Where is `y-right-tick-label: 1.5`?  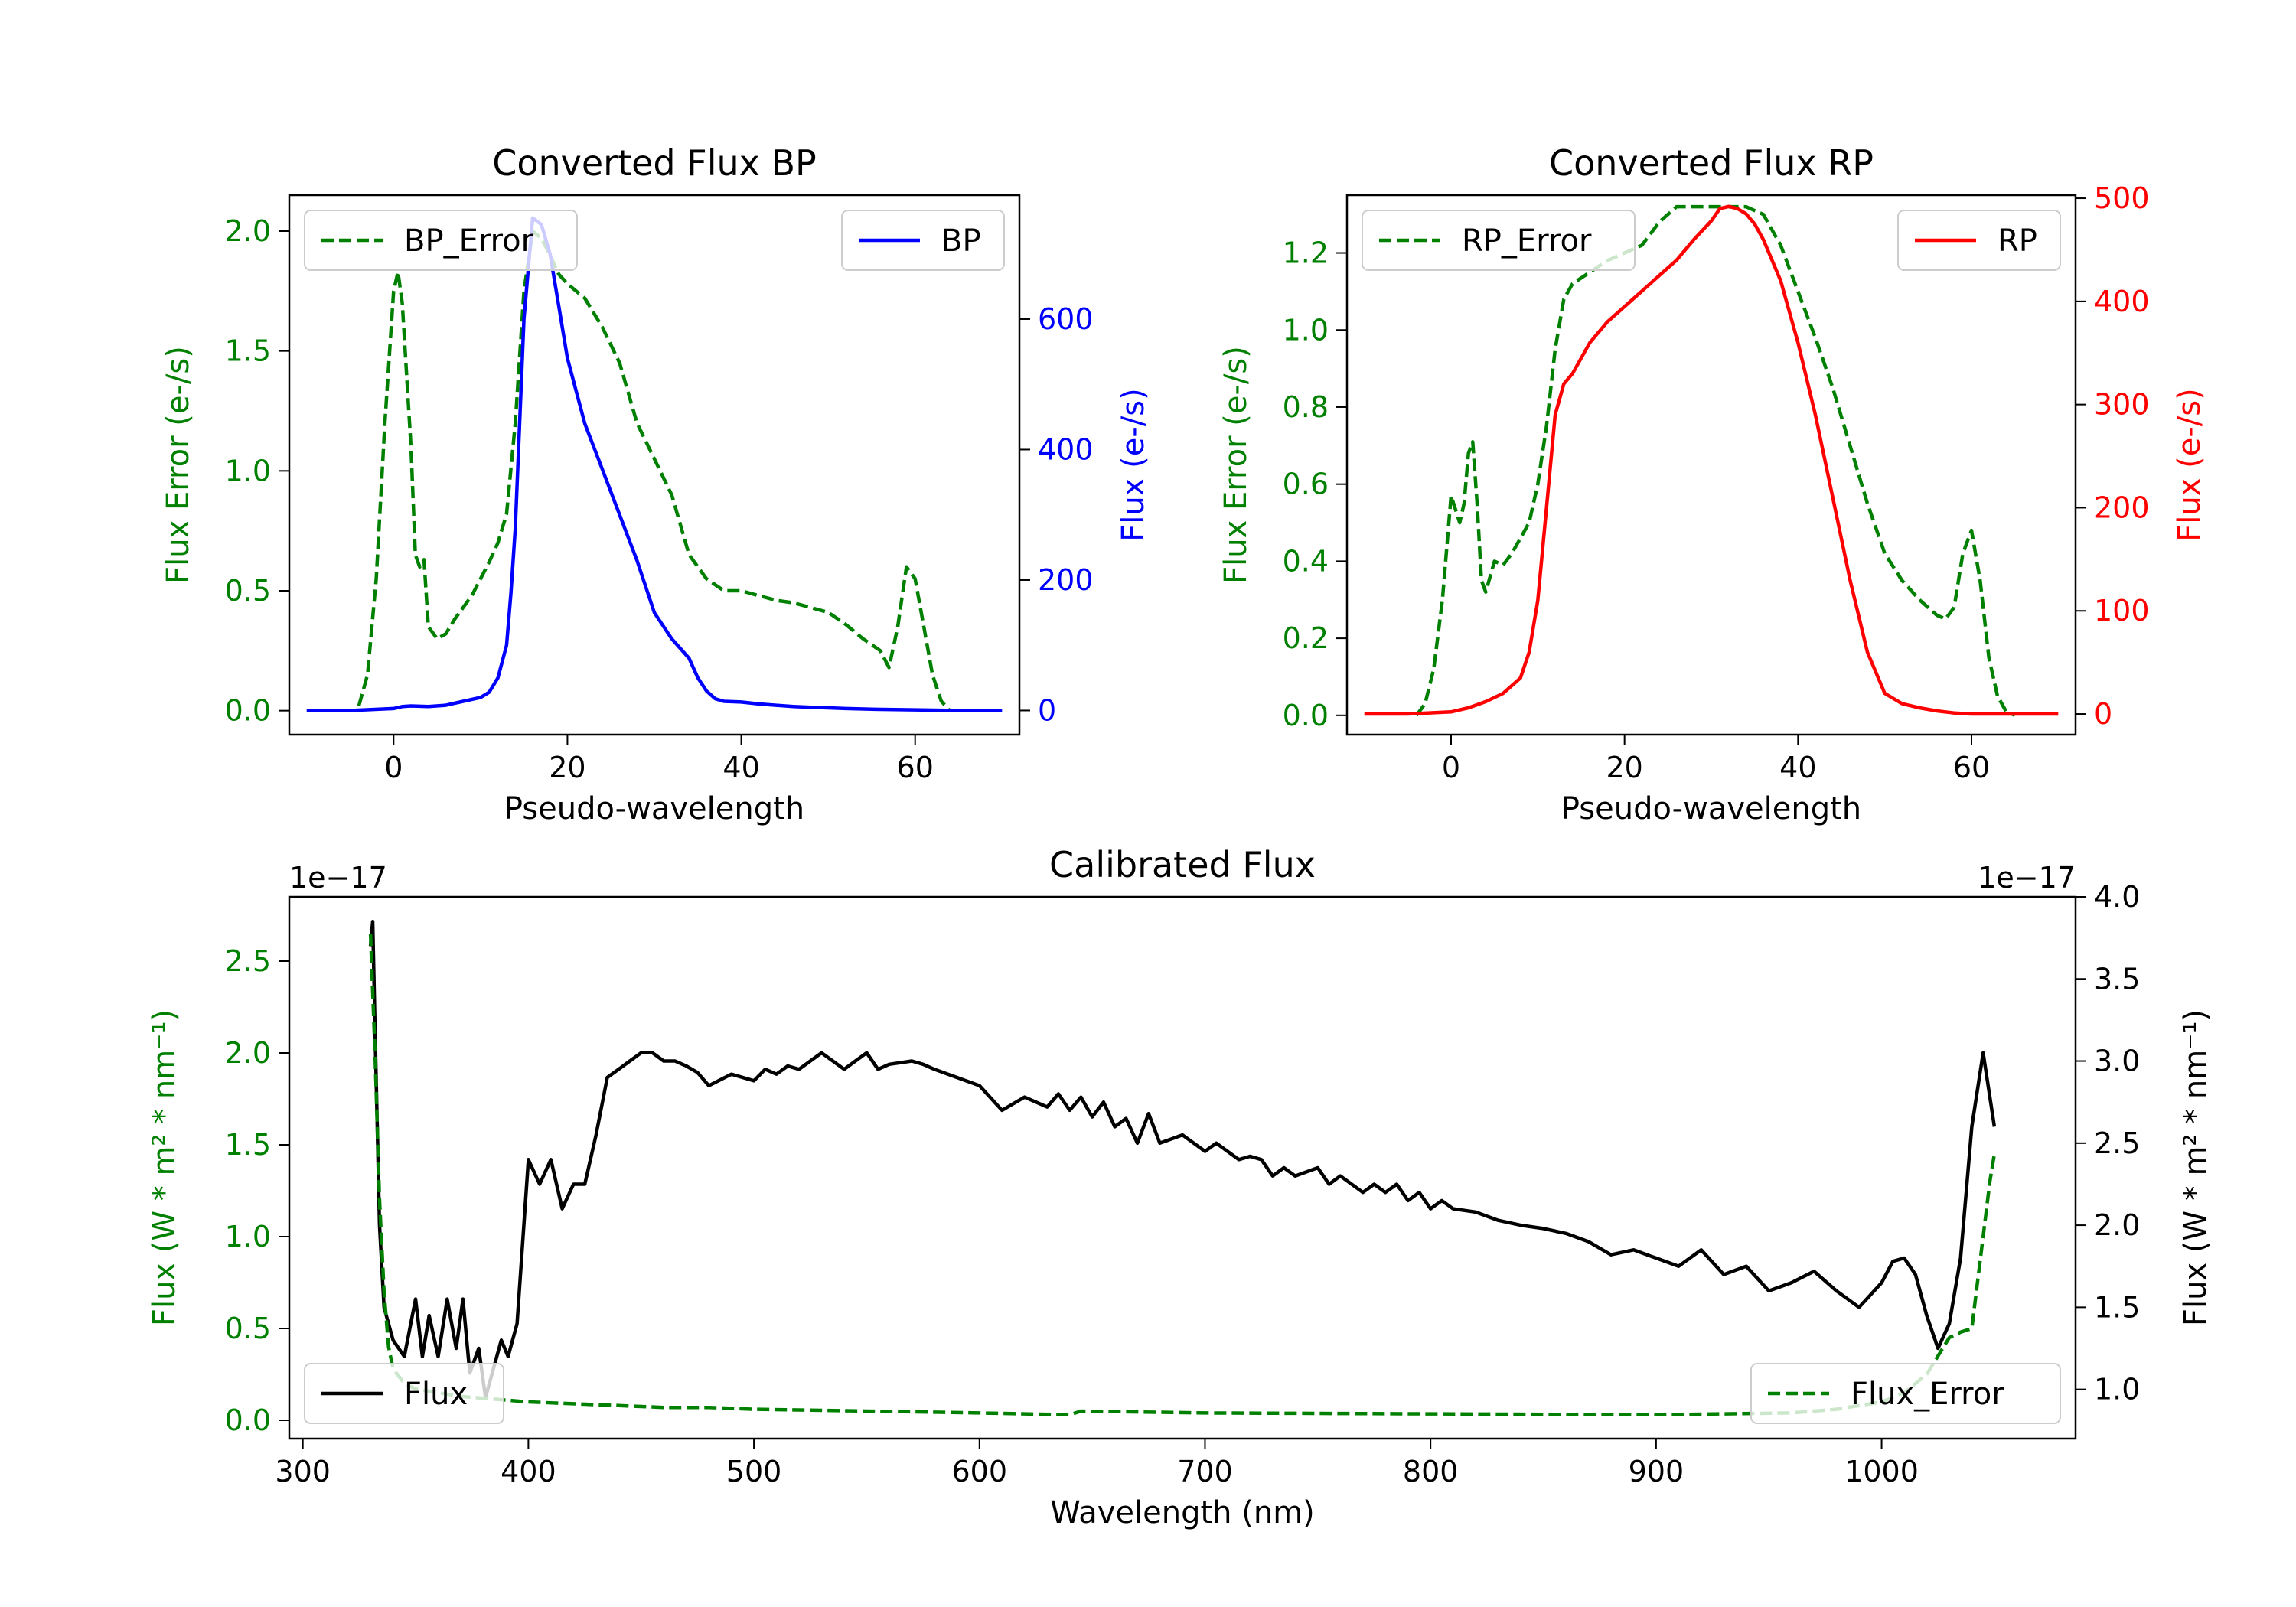 y-right-tick-label: 1.5 is located at coordinates (2117, 1307).